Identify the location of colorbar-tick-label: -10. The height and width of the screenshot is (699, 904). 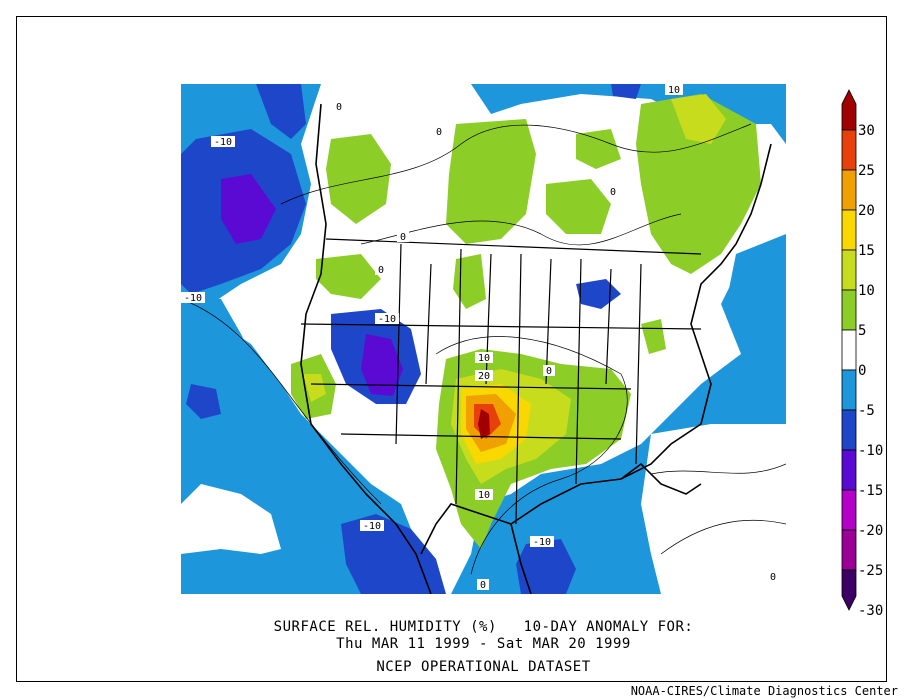
(870, 451).